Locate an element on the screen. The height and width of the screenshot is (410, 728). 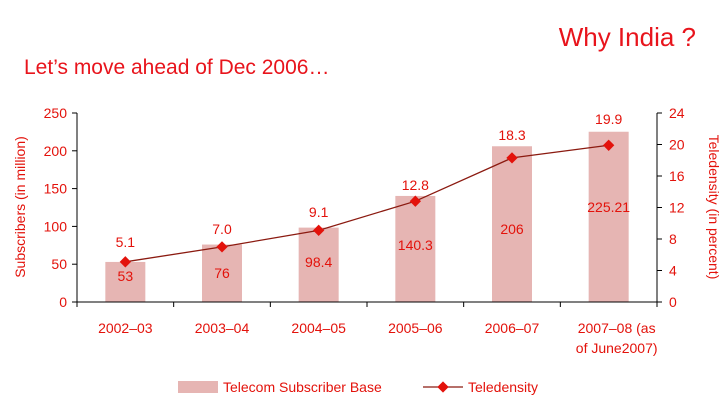
bar-value-label: 98.4 is located at coordinates (318, 262).